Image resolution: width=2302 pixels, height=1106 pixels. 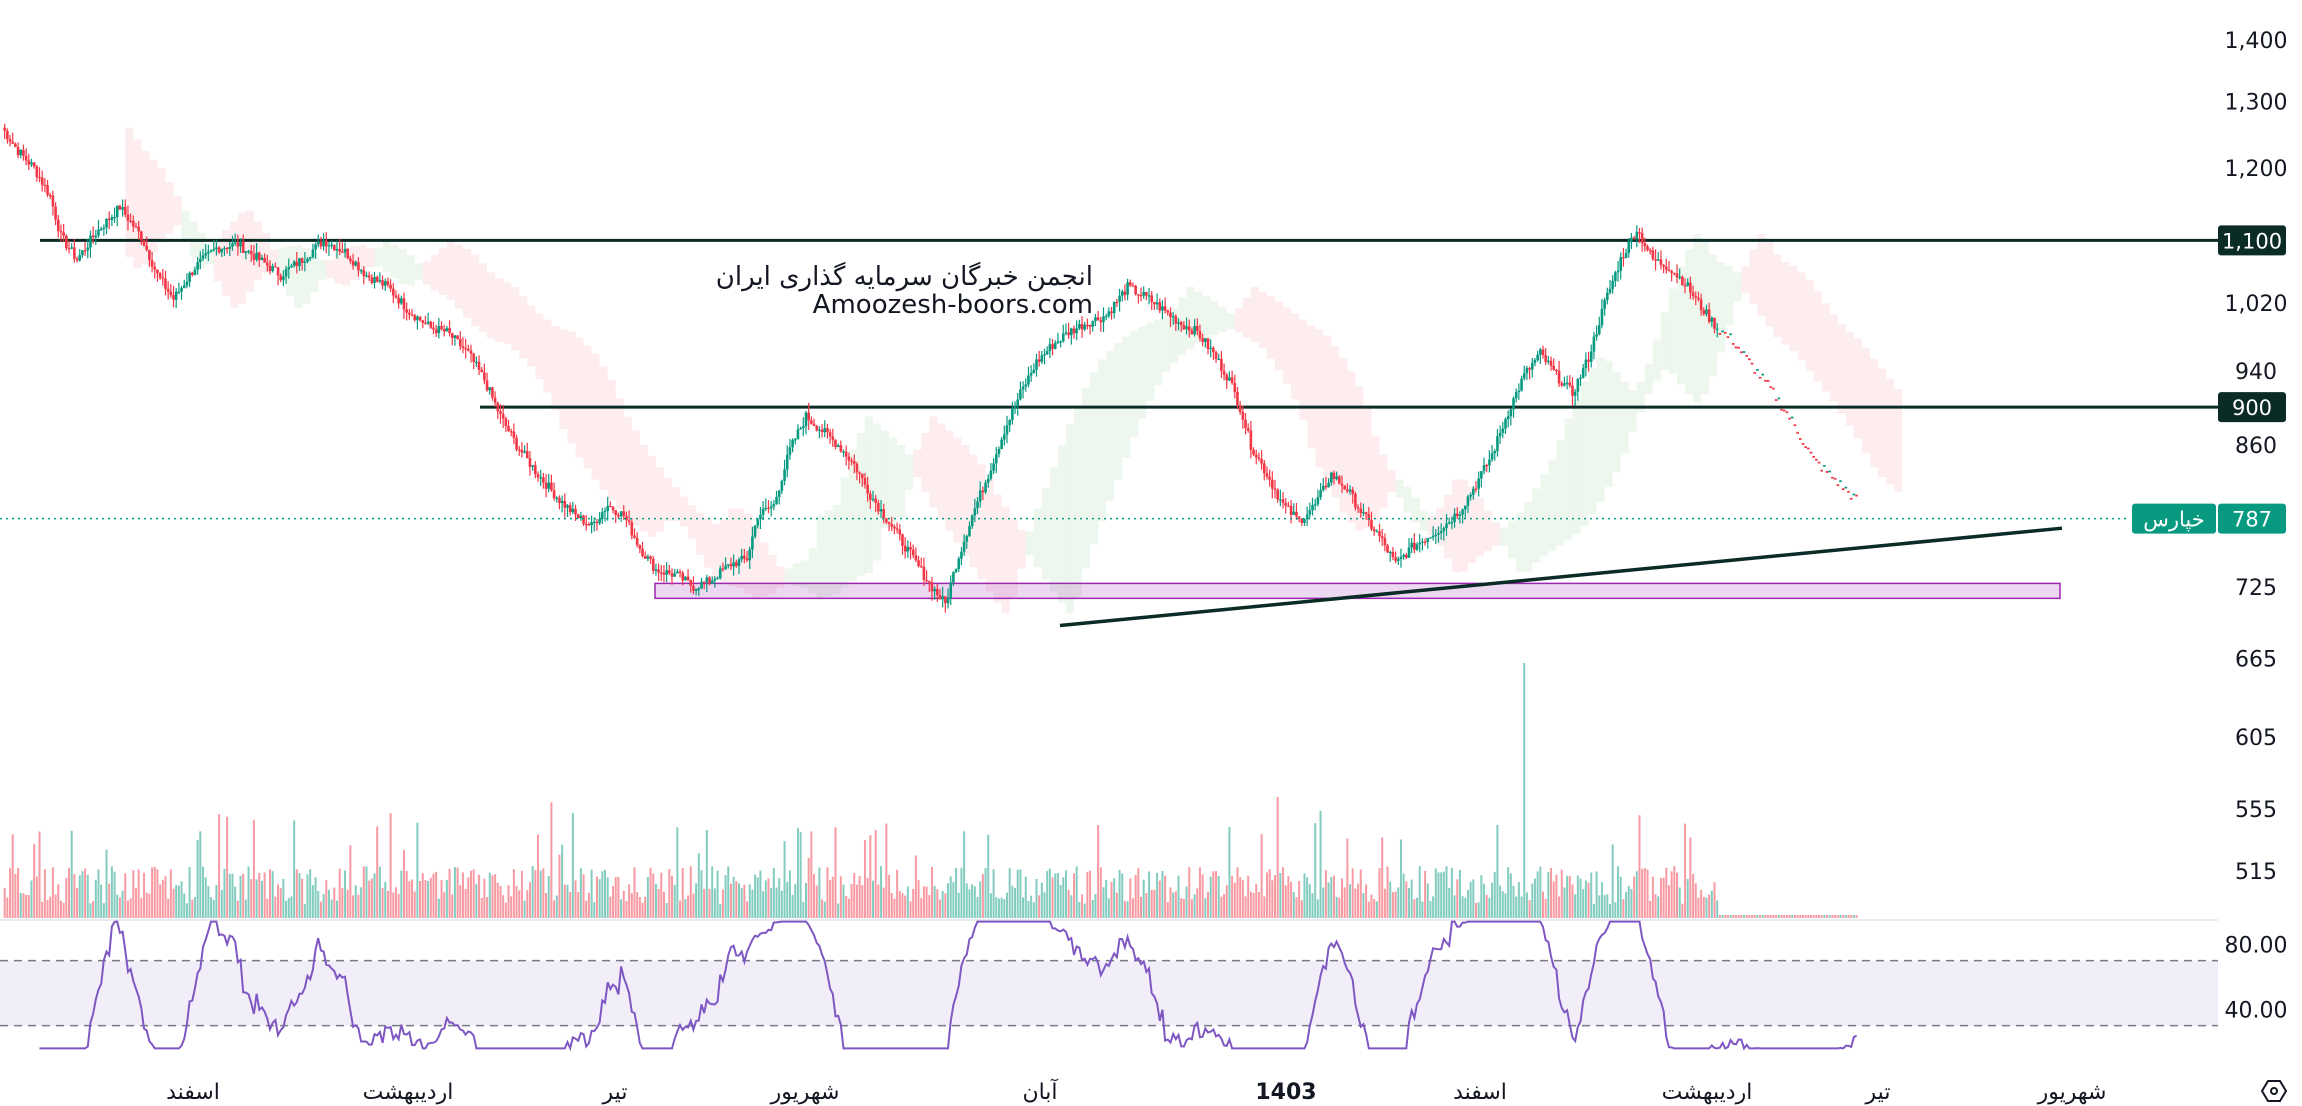 I want to click on horizontal-levels, so click(x=1129, y=323).